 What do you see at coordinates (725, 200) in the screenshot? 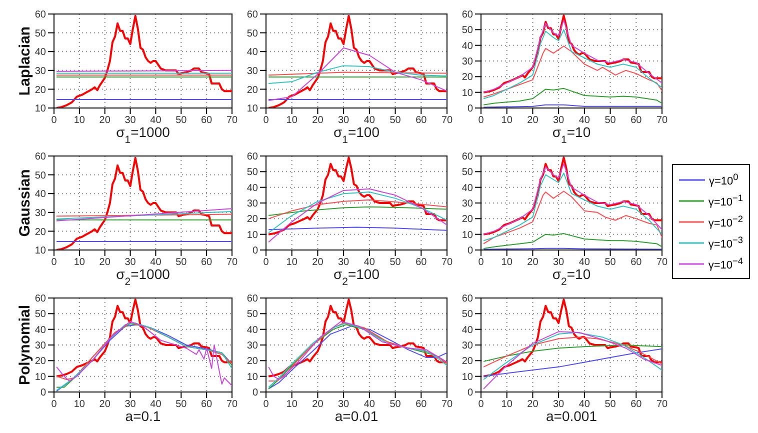
I see `legend-label: γ=10$^{−1}$` at bounding box center [725, 200].